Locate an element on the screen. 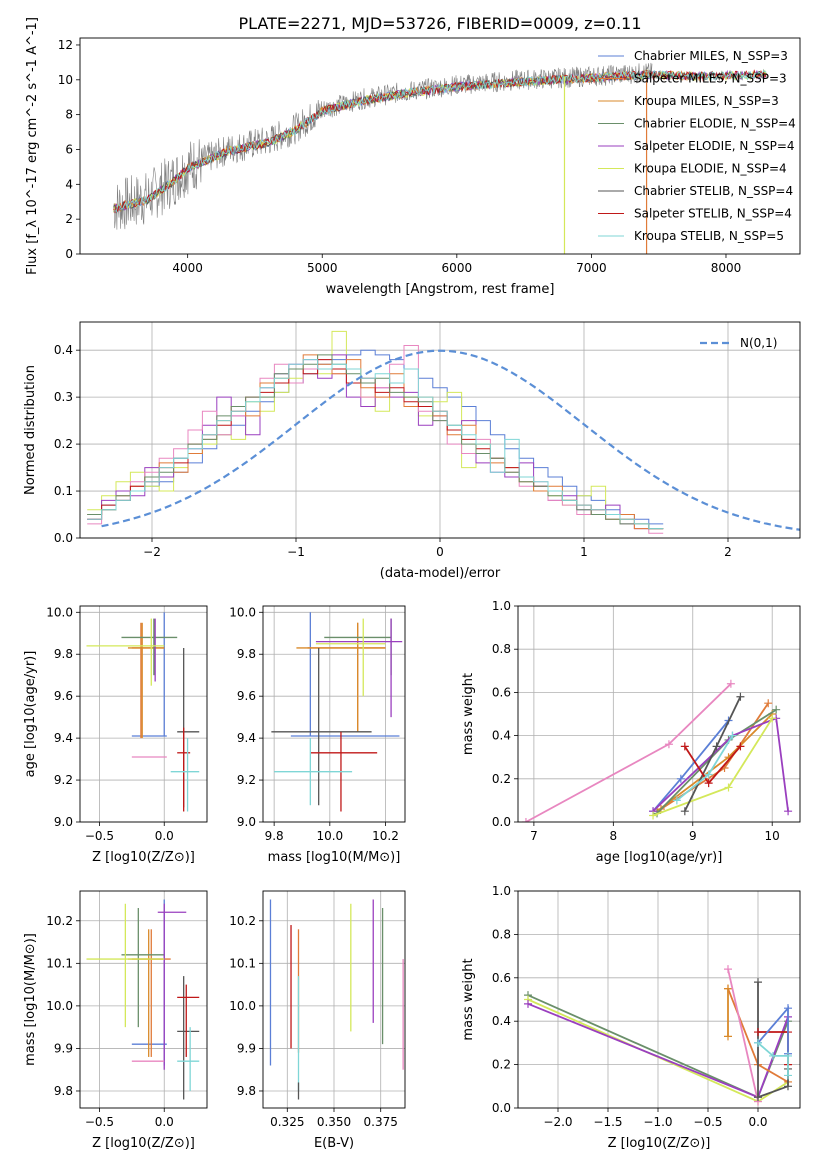 Image resolution: width=819 pixels, height=1170 pixels. x-tick-label: 0.375 is located at coordinates (381, 1122).